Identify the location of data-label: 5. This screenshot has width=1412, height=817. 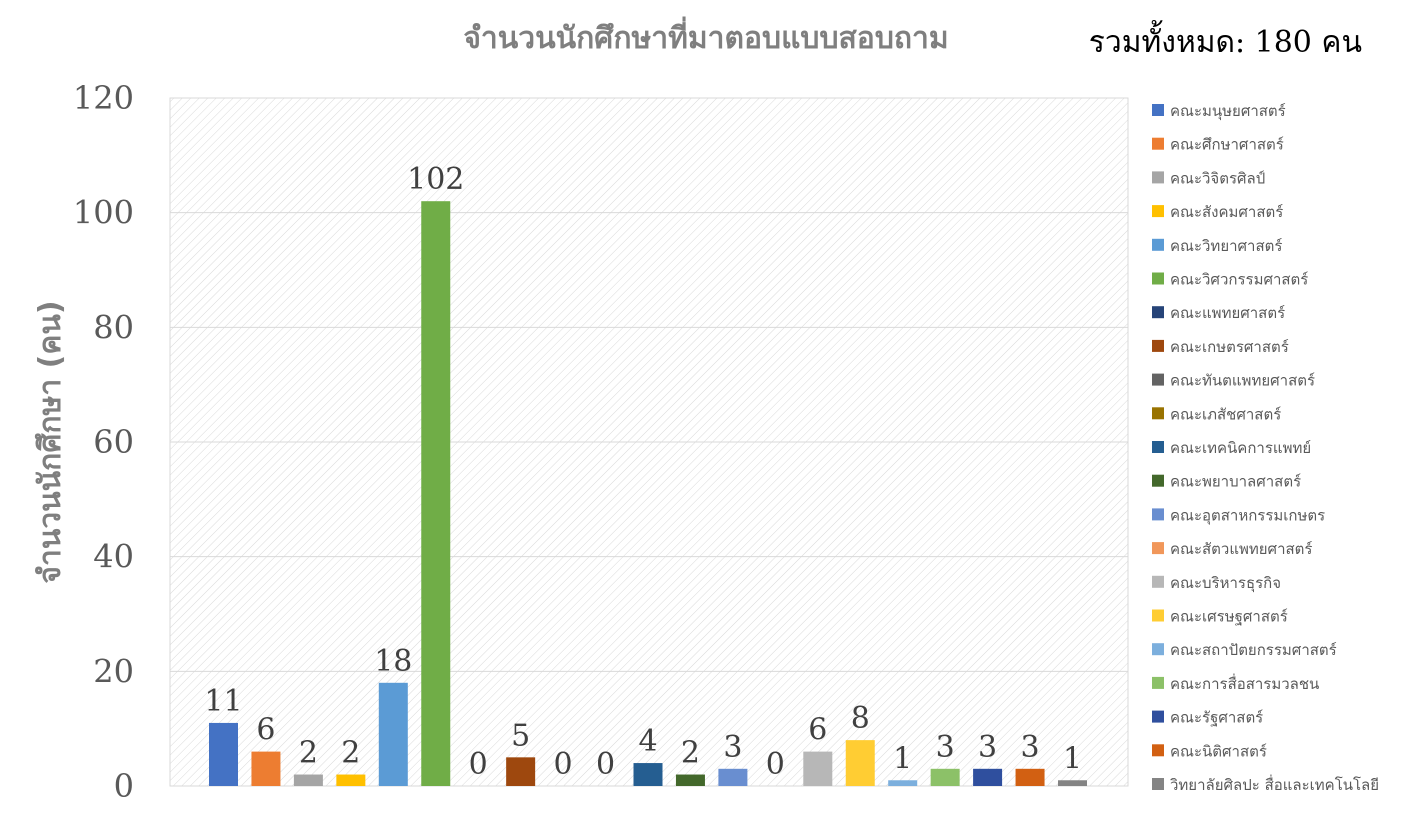
(520, 735).